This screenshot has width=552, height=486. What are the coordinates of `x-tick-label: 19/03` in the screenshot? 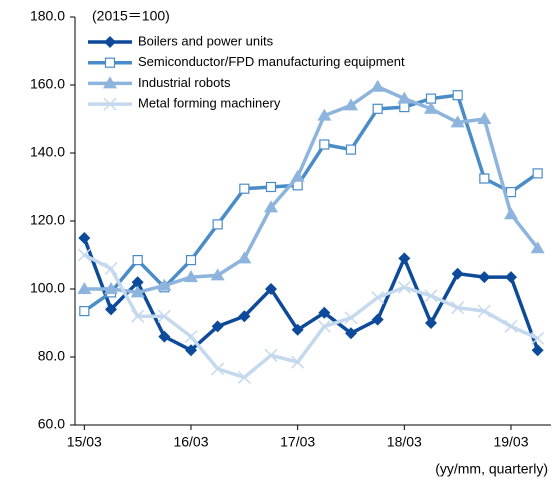 It's located at (510, 442).